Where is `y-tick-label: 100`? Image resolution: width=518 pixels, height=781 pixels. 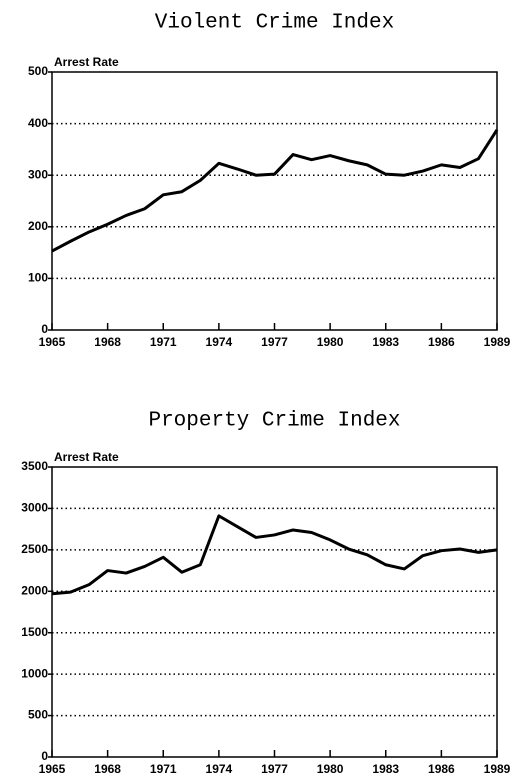
y-tick-label: 100 is located at coordinates (38, 278).